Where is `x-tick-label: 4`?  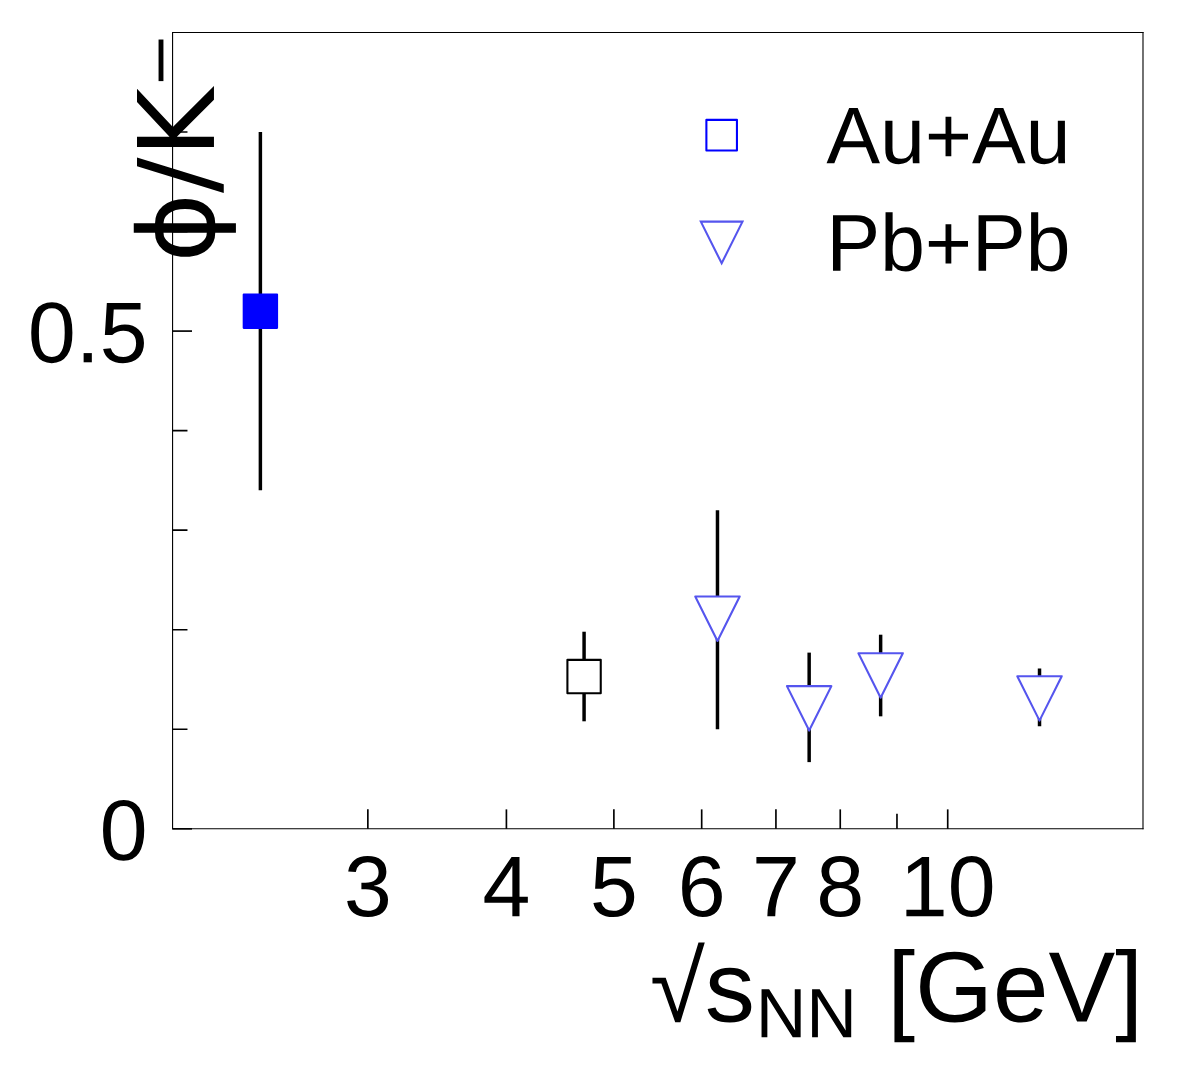
x-tick-label: 4 is located at coordinates (506, 886).